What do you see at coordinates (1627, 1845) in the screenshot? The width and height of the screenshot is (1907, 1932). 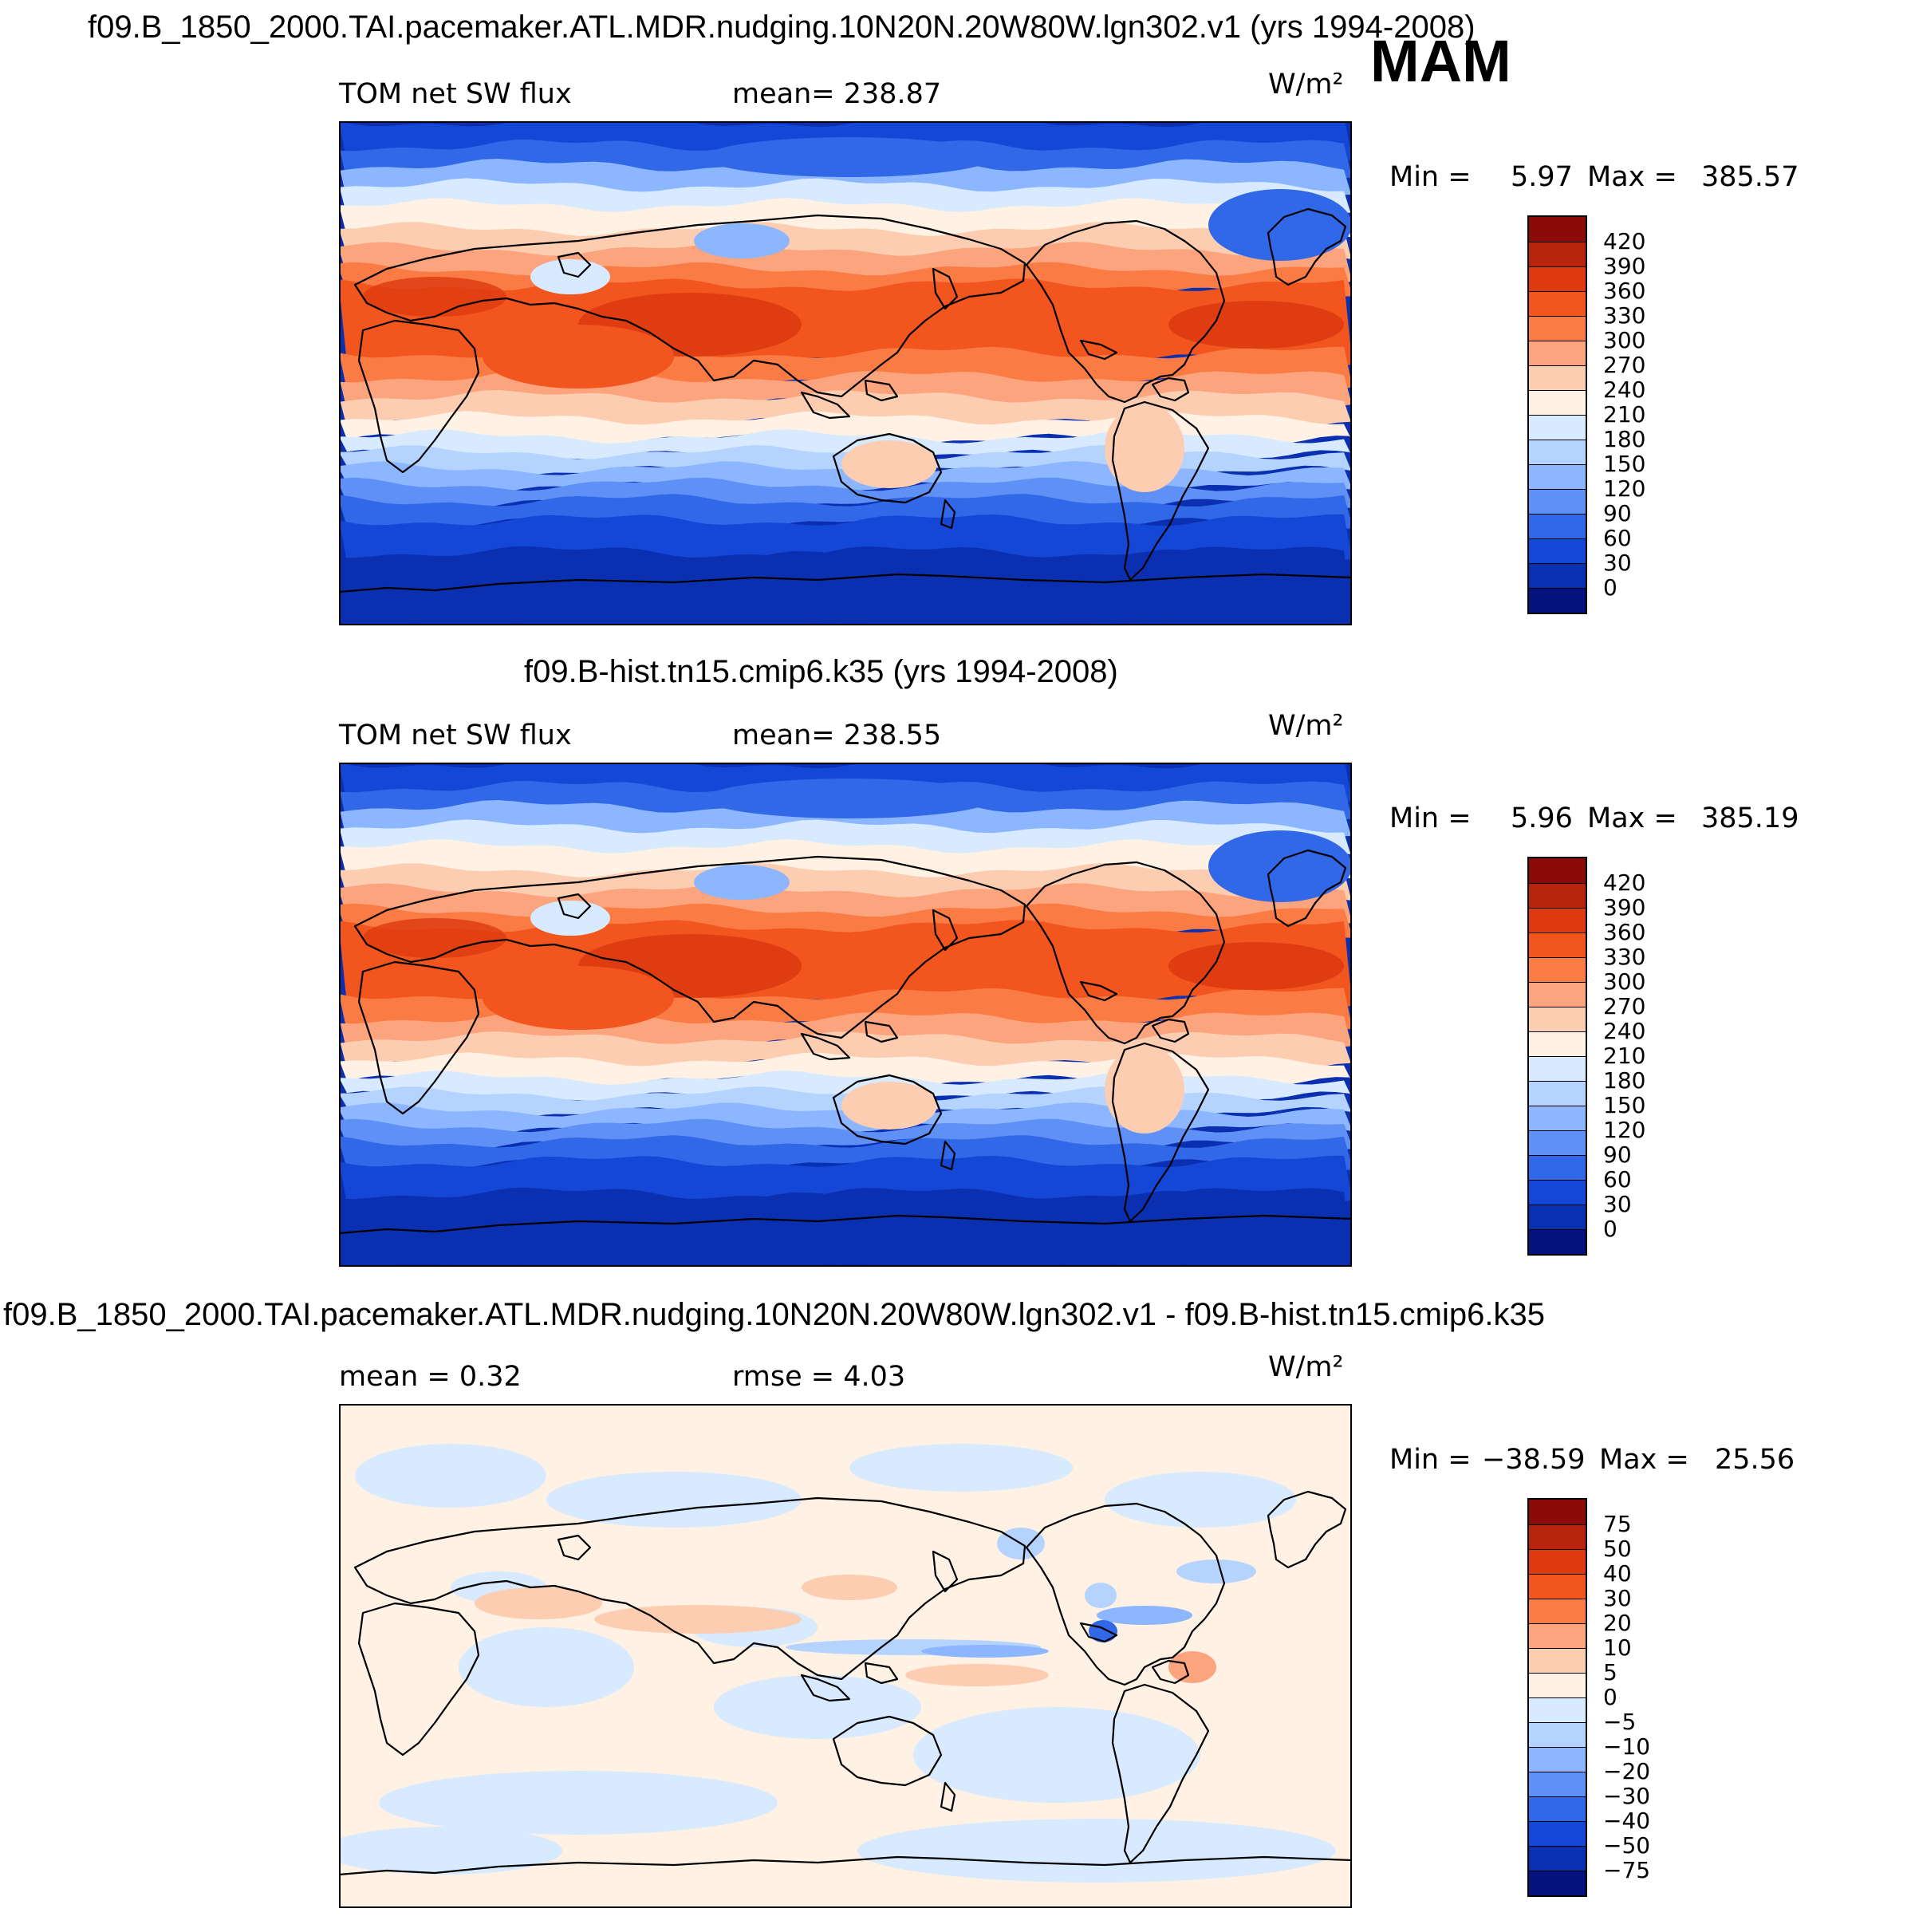 I see `colorbar-tick-label: −50` at bounding box center [1627, 1845].